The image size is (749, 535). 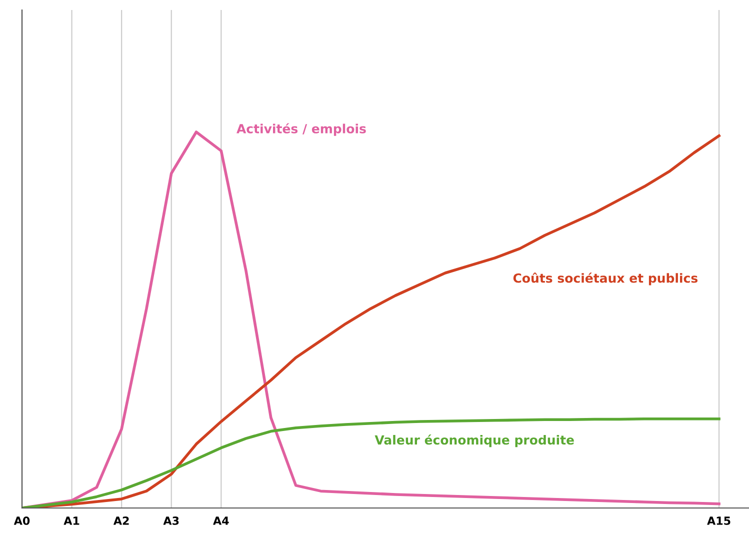 I want to click on x-tick-label: A1, so click(x=72, y=520).